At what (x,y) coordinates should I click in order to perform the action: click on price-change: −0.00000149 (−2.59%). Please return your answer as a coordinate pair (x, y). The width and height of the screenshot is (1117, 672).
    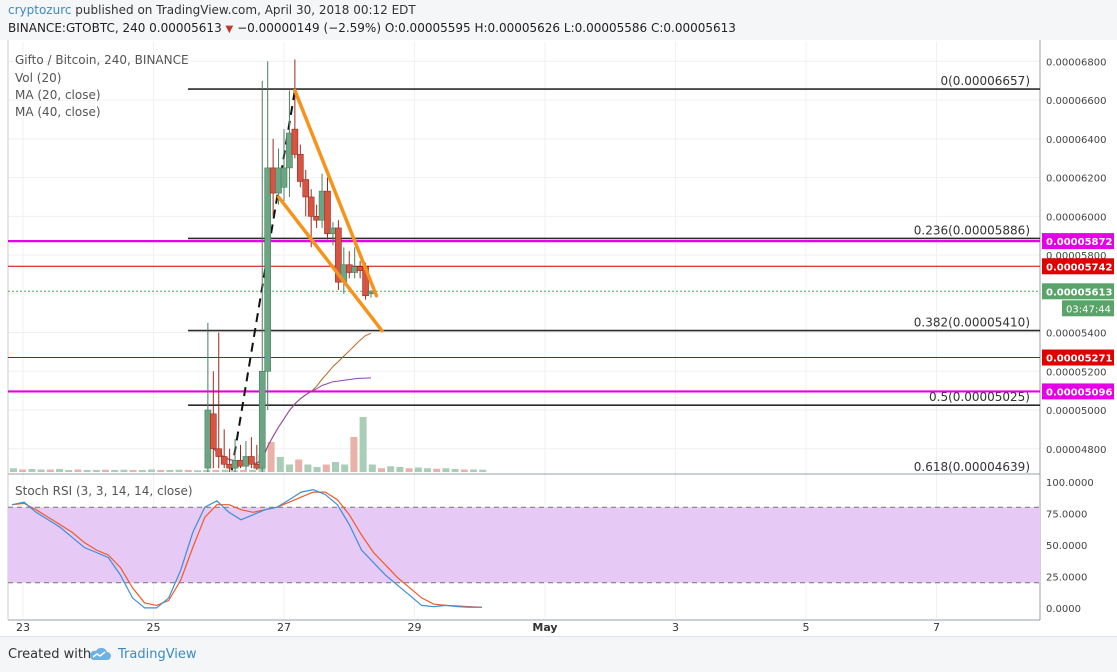
    Looking at the image, I should click on (309, 28).